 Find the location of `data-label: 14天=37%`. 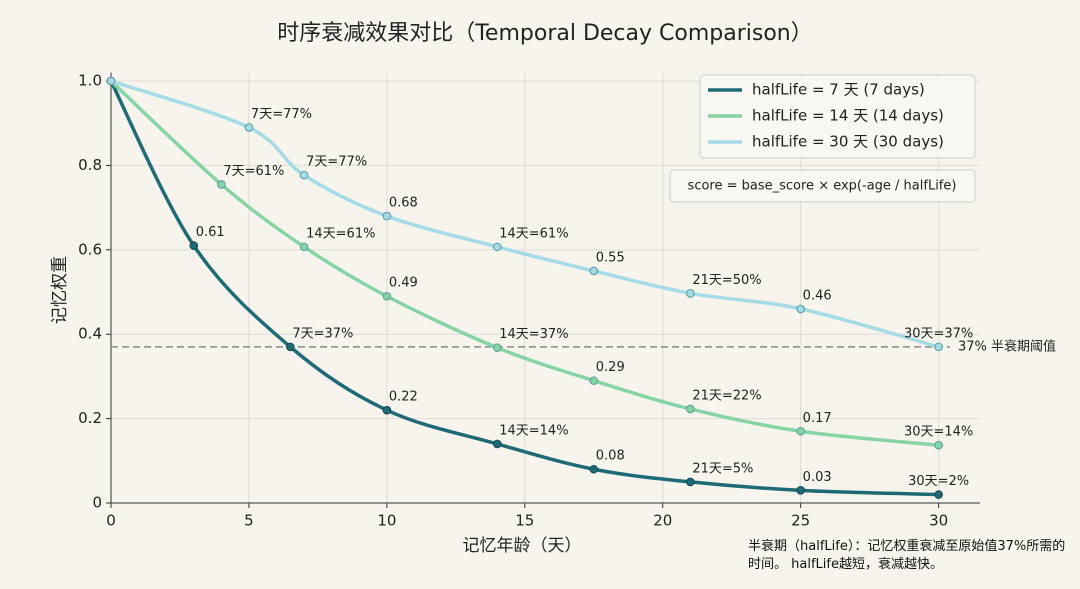

data-label: 14天=37% is located at coordinates (533, 334).